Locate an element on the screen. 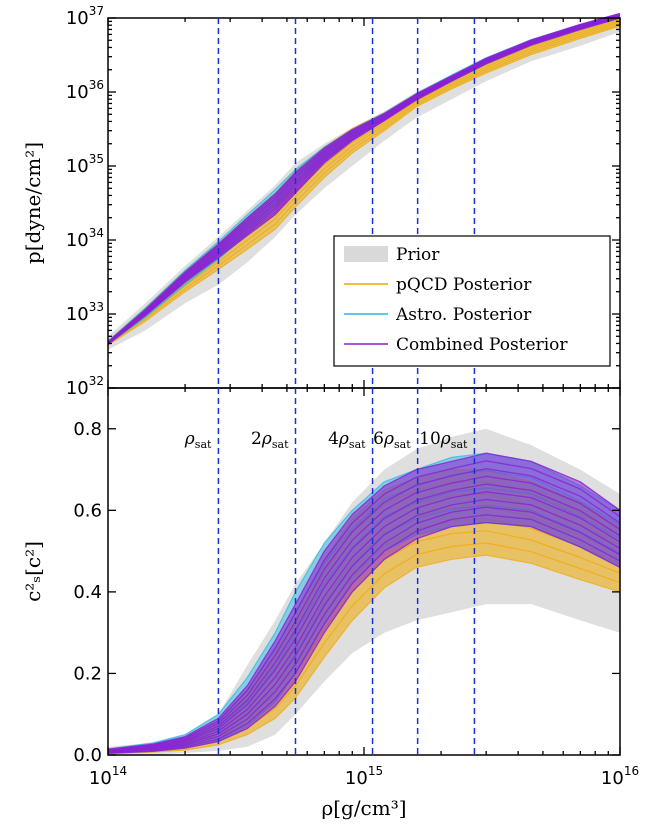 This screenshot has width=657, height=825. legend-label: Astro. Posterior is located at coordinates (463, 315).